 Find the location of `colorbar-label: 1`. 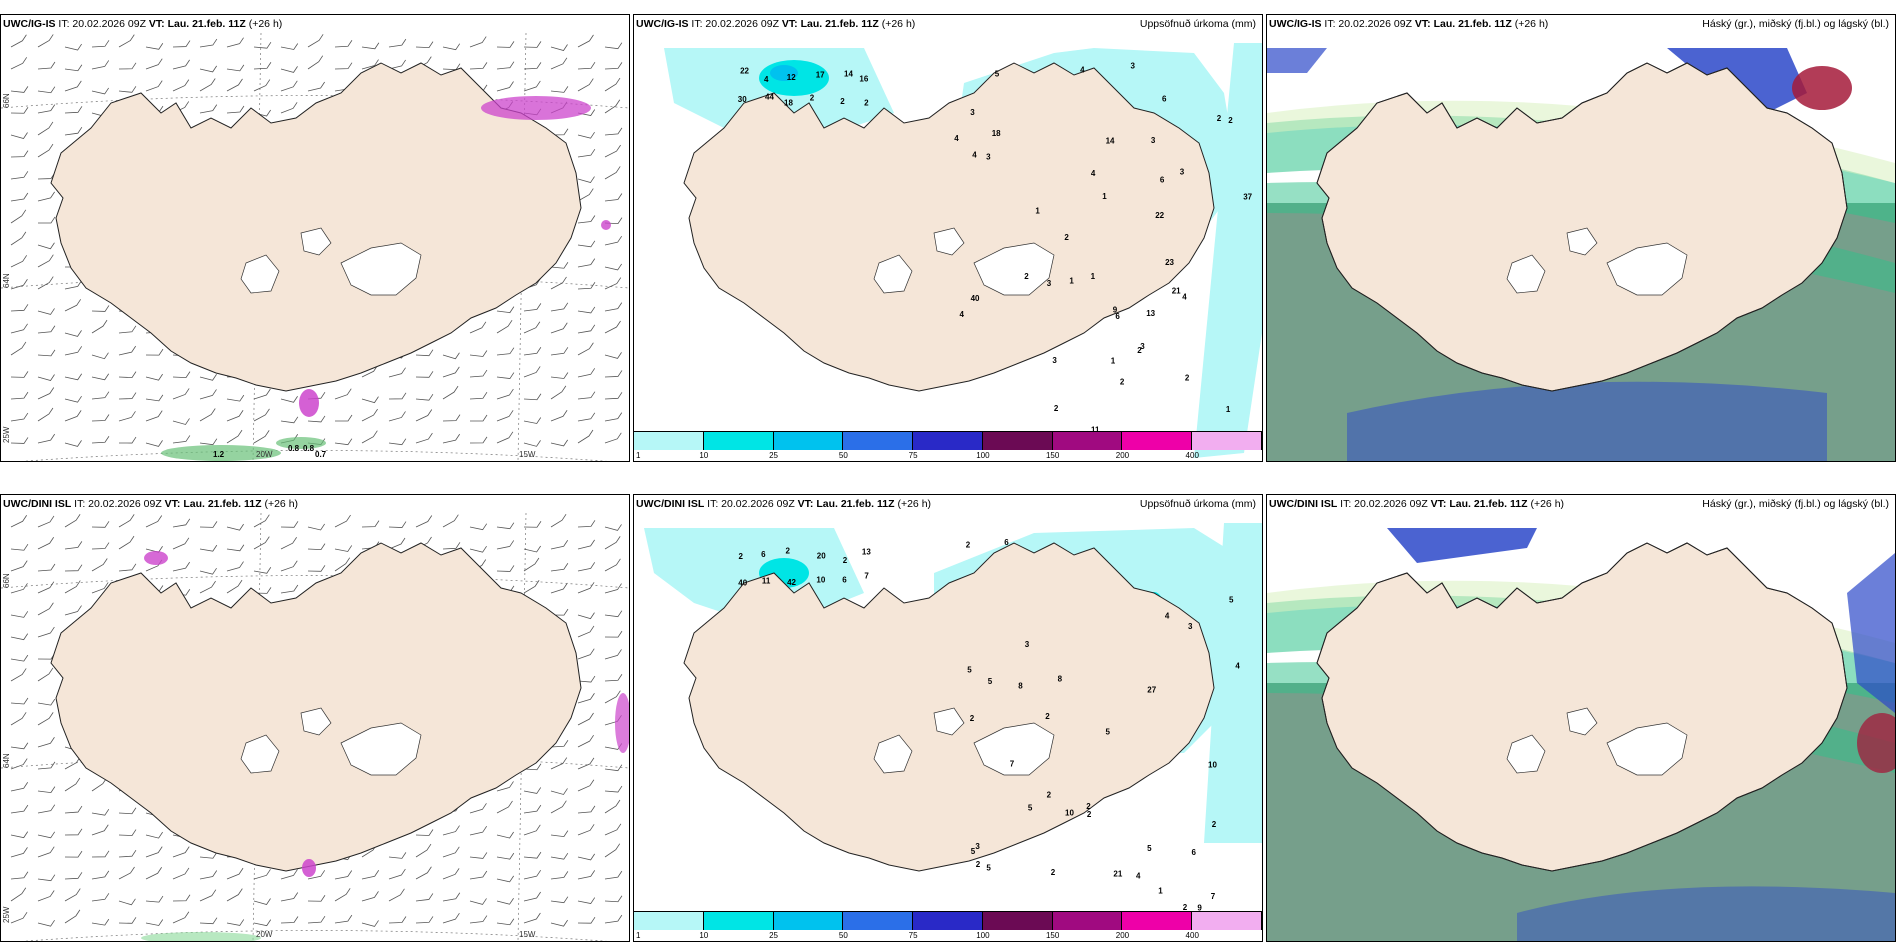

colorbar-label: 1 is located at coordinates (638, 455).